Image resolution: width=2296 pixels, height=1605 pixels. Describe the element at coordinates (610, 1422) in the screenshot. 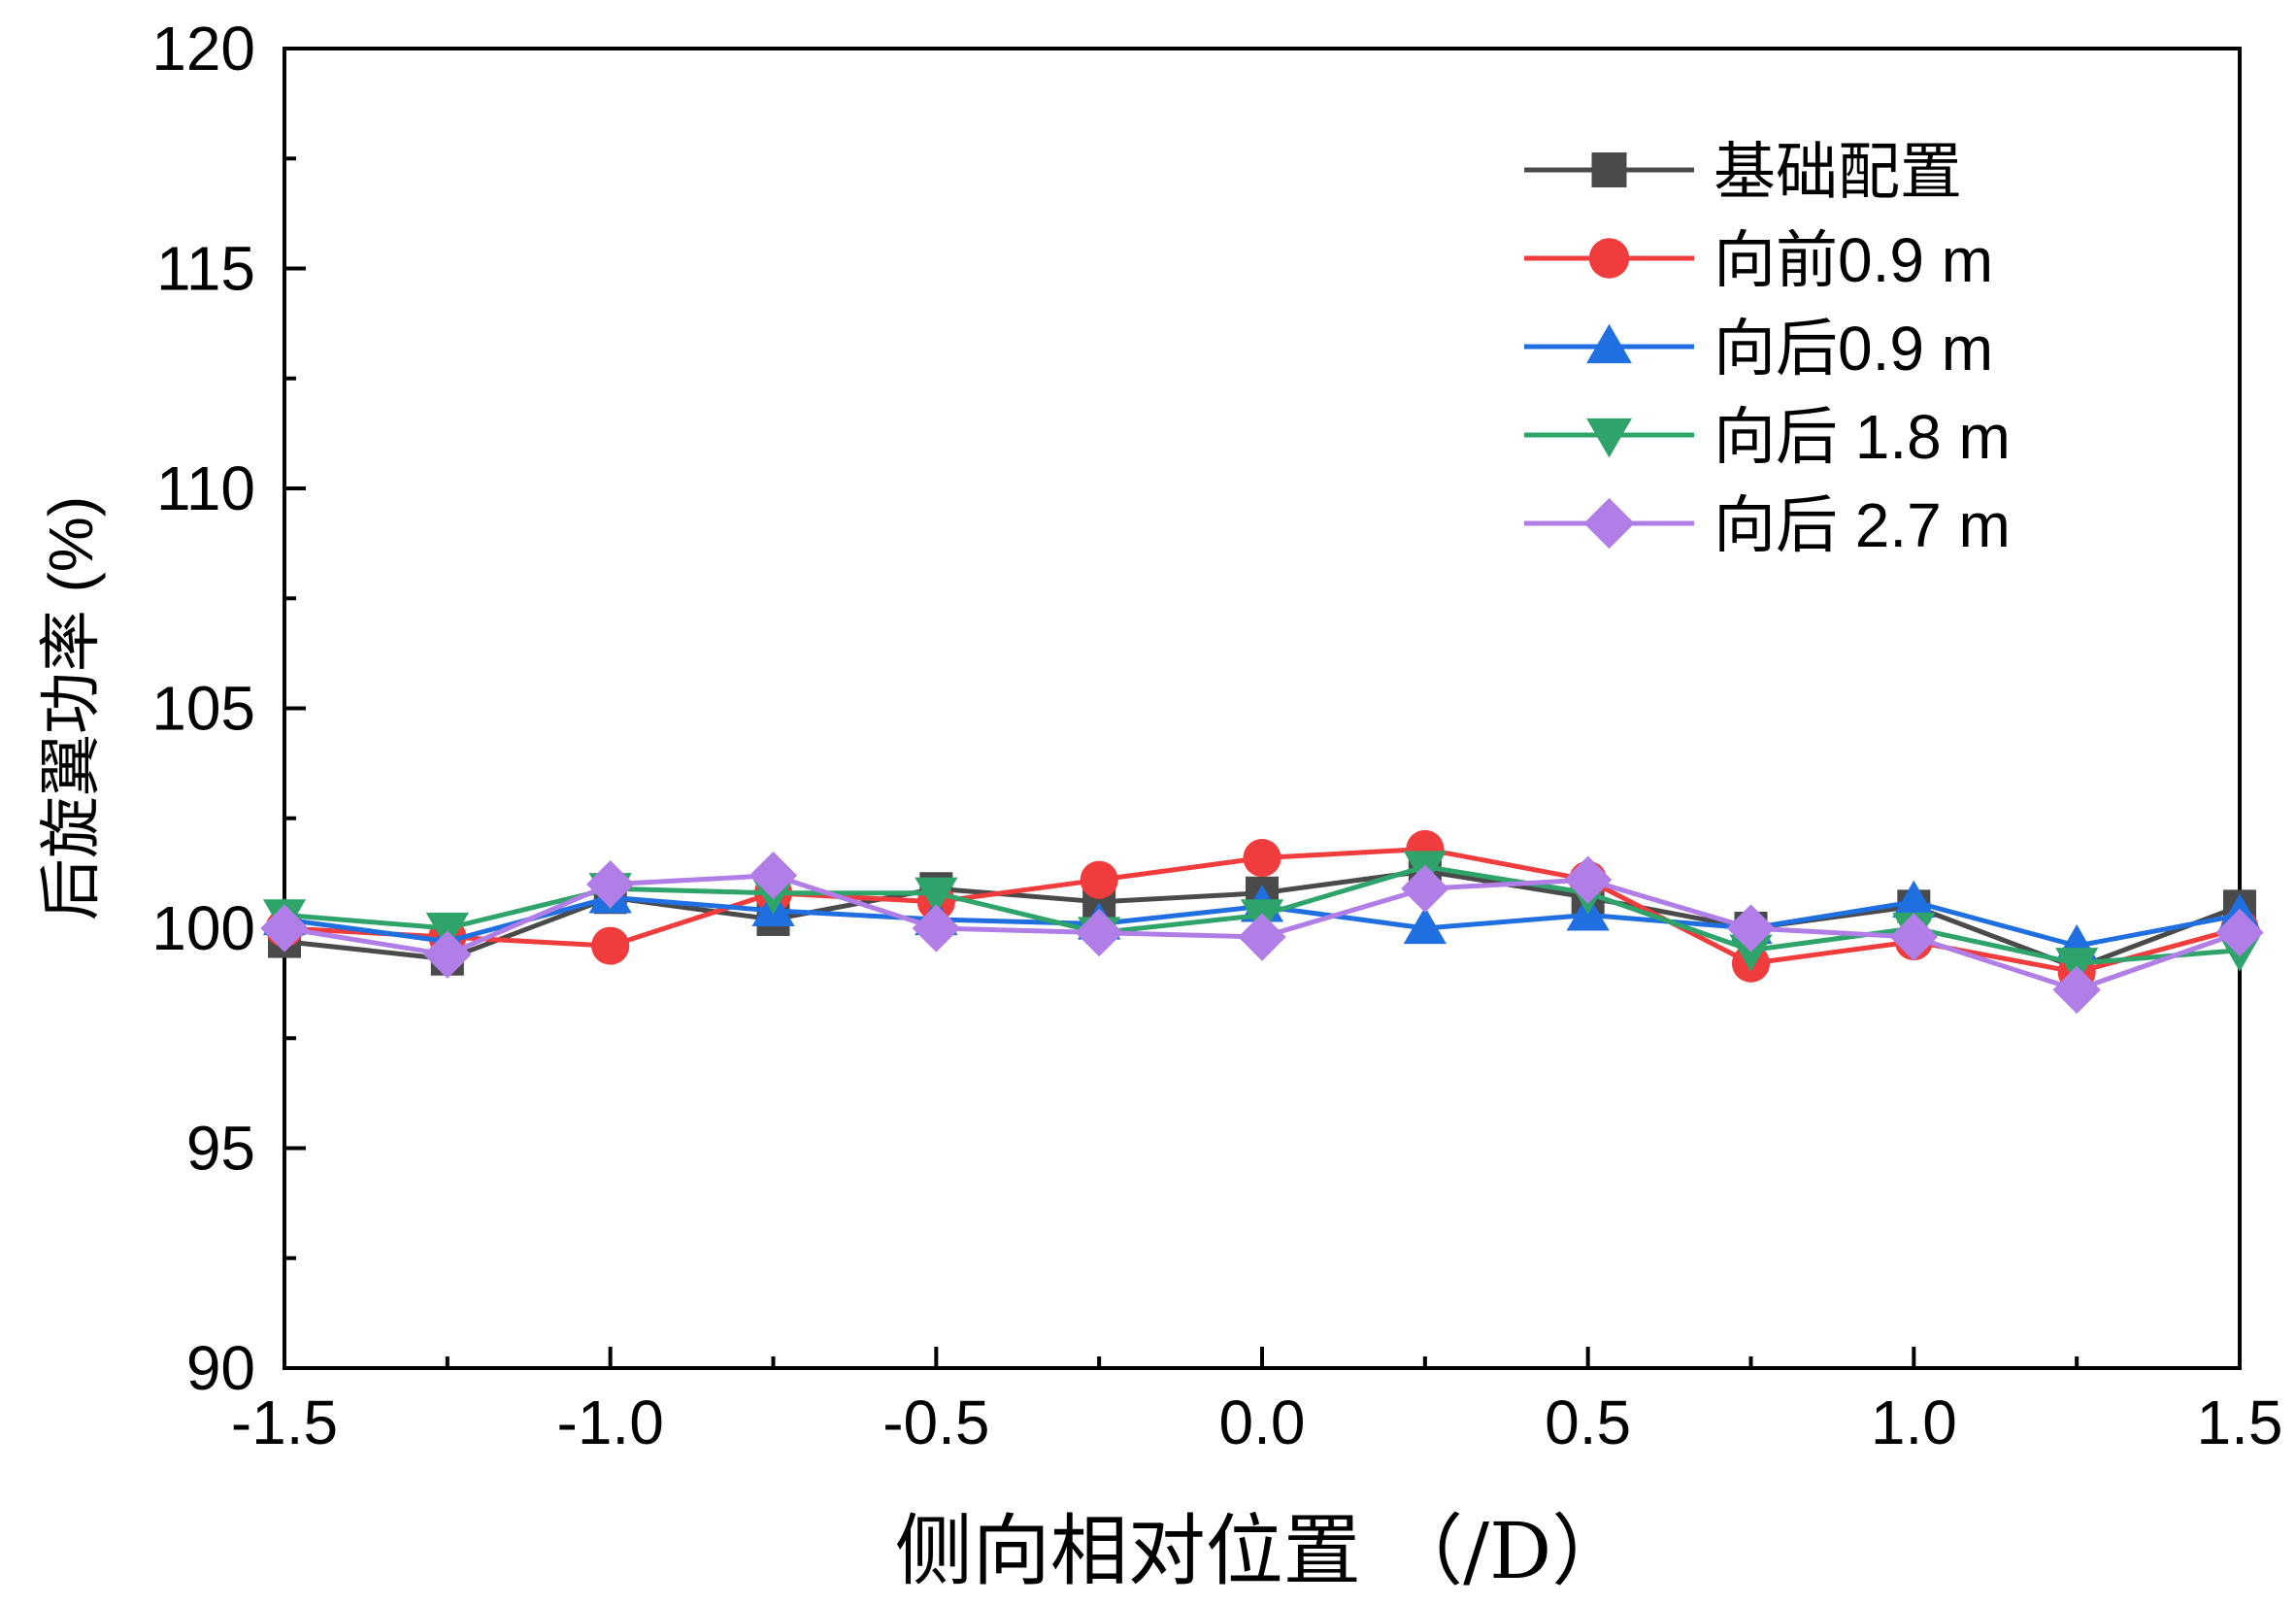

I see `x-tick-label: -1.0` at that location.